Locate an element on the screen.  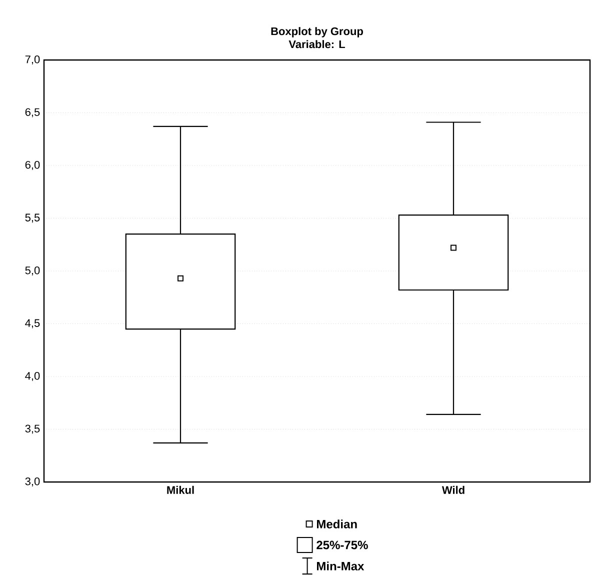
x-tick-label: Wild is located at coordinates (453, 490).